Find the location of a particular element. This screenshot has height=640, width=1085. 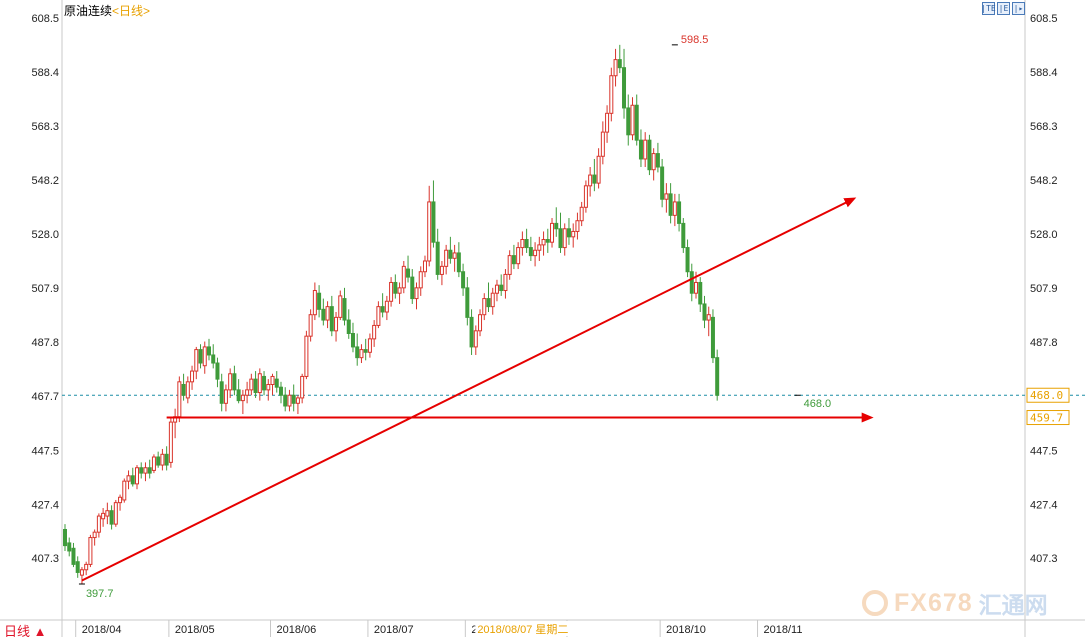

y-tick-label-right: 427.4 is located at coordinates (1044, 505).